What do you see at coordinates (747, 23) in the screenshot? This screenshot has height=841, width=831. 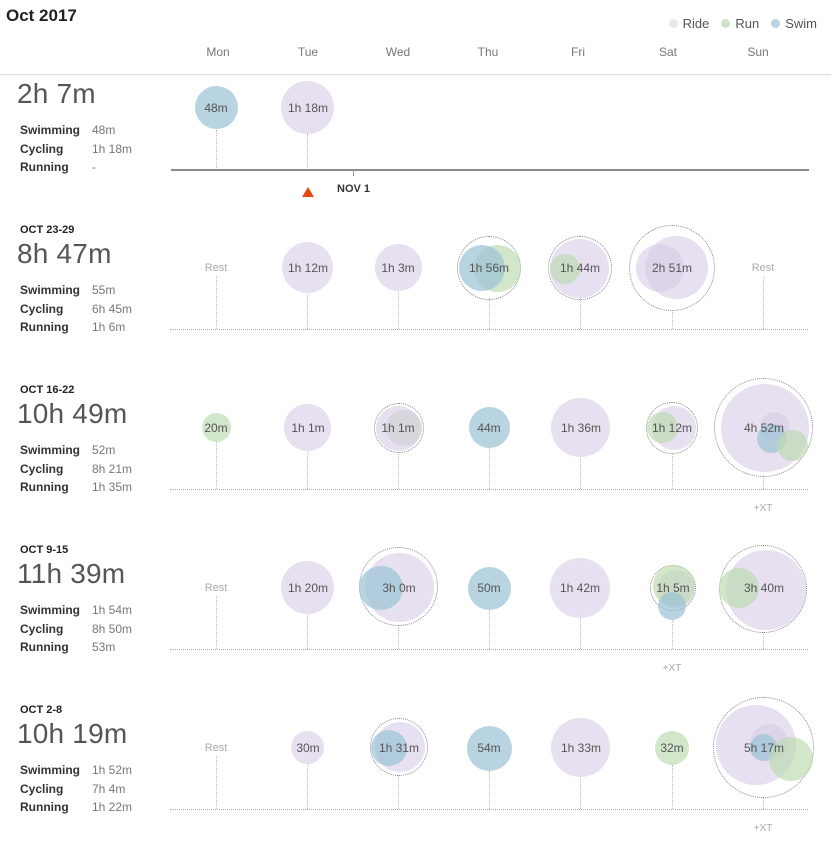 I see `legend-label: Run` at bounding box center [747, 23].